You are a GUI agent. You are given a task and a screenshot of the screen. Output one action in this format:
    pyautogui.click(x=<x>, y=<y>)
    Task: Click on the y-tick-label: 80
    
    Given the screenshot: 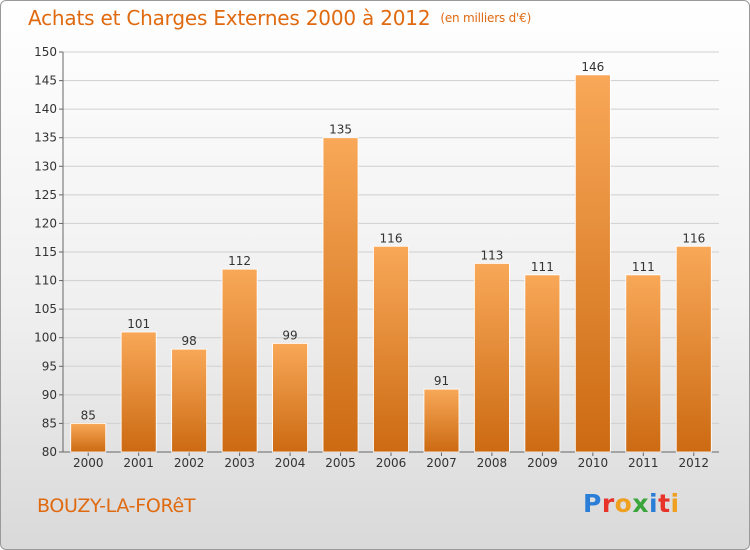 What is the action you would take?
    pyautogui.click(x=49, y=452)
    